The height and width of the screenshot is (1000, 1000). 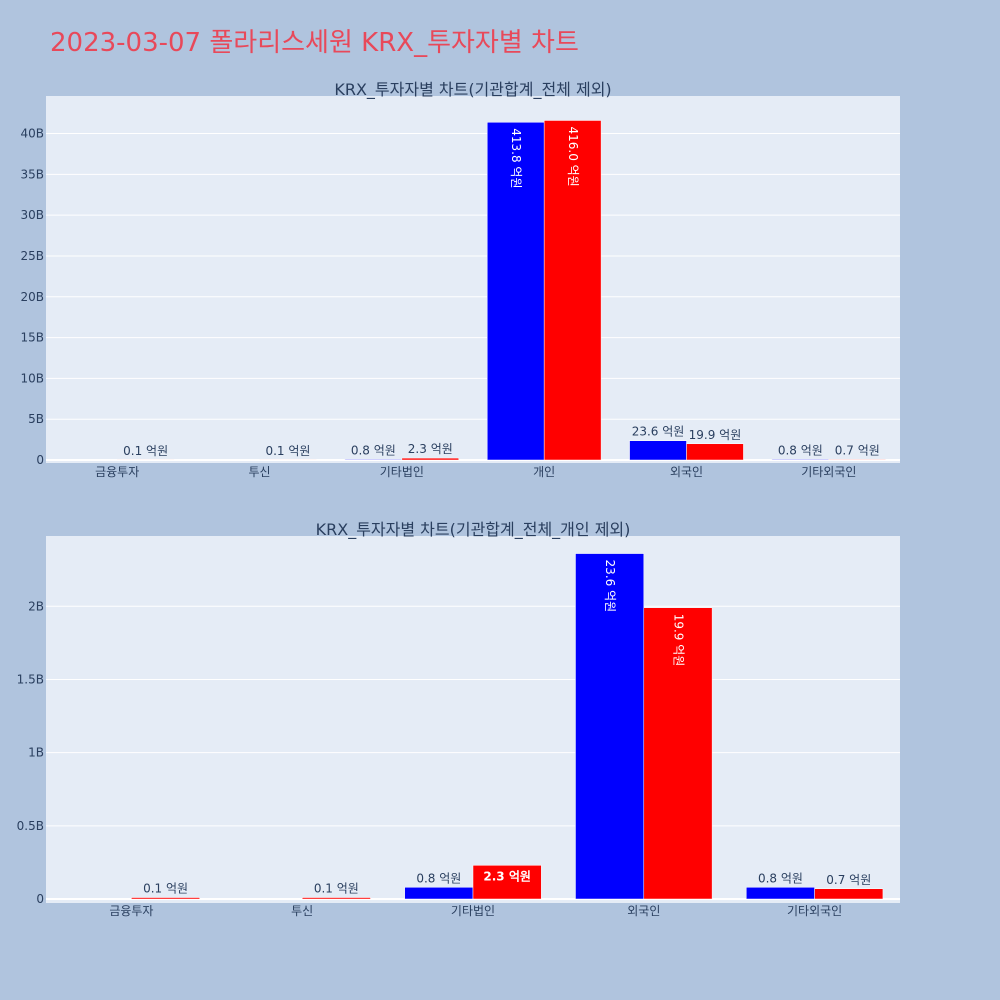 I want to click on chart1-title: KRX_투자자별 차트(기관합계_전체 제외), so click(x=472, y=90).